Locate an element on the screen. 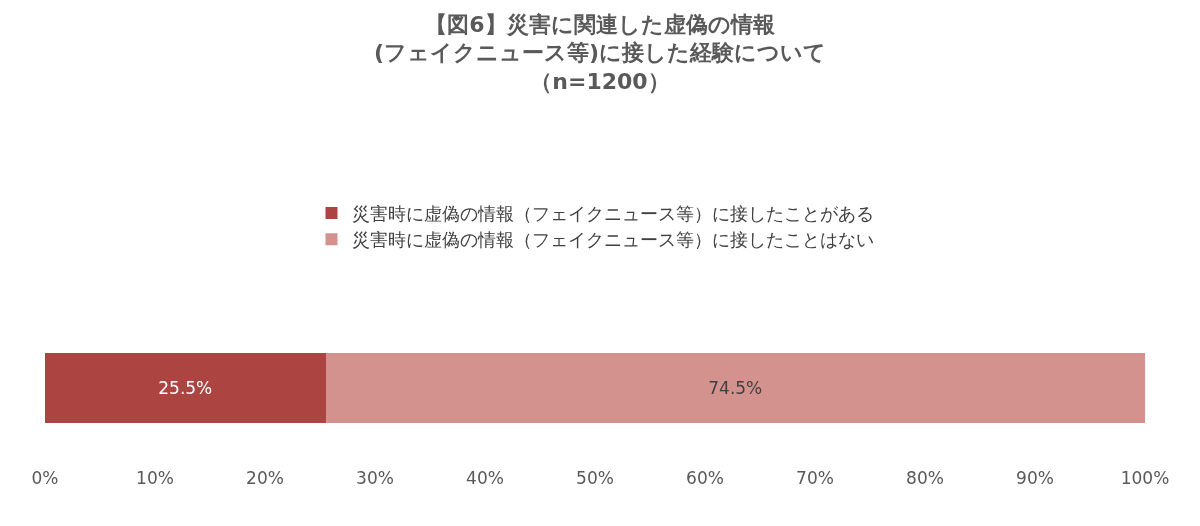 This screenshot has width=1200, height=526. x-tick-label: 60% is located at coordinates (705, 478).